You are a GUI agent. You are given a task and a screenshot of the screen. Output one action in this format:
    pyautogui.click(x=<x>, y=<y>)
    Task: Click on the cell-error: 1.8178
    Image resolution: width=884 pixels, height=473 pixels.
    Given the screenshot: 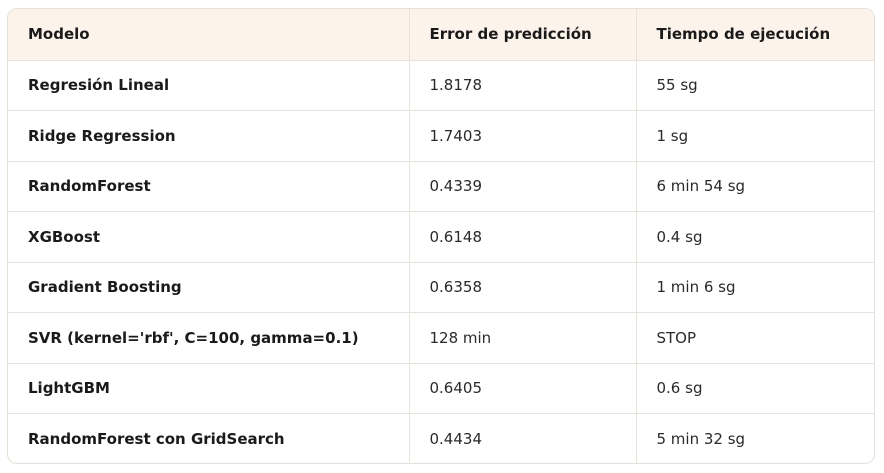 What is the action you would take?
    pyautogui.click(x=522, y=85)
    